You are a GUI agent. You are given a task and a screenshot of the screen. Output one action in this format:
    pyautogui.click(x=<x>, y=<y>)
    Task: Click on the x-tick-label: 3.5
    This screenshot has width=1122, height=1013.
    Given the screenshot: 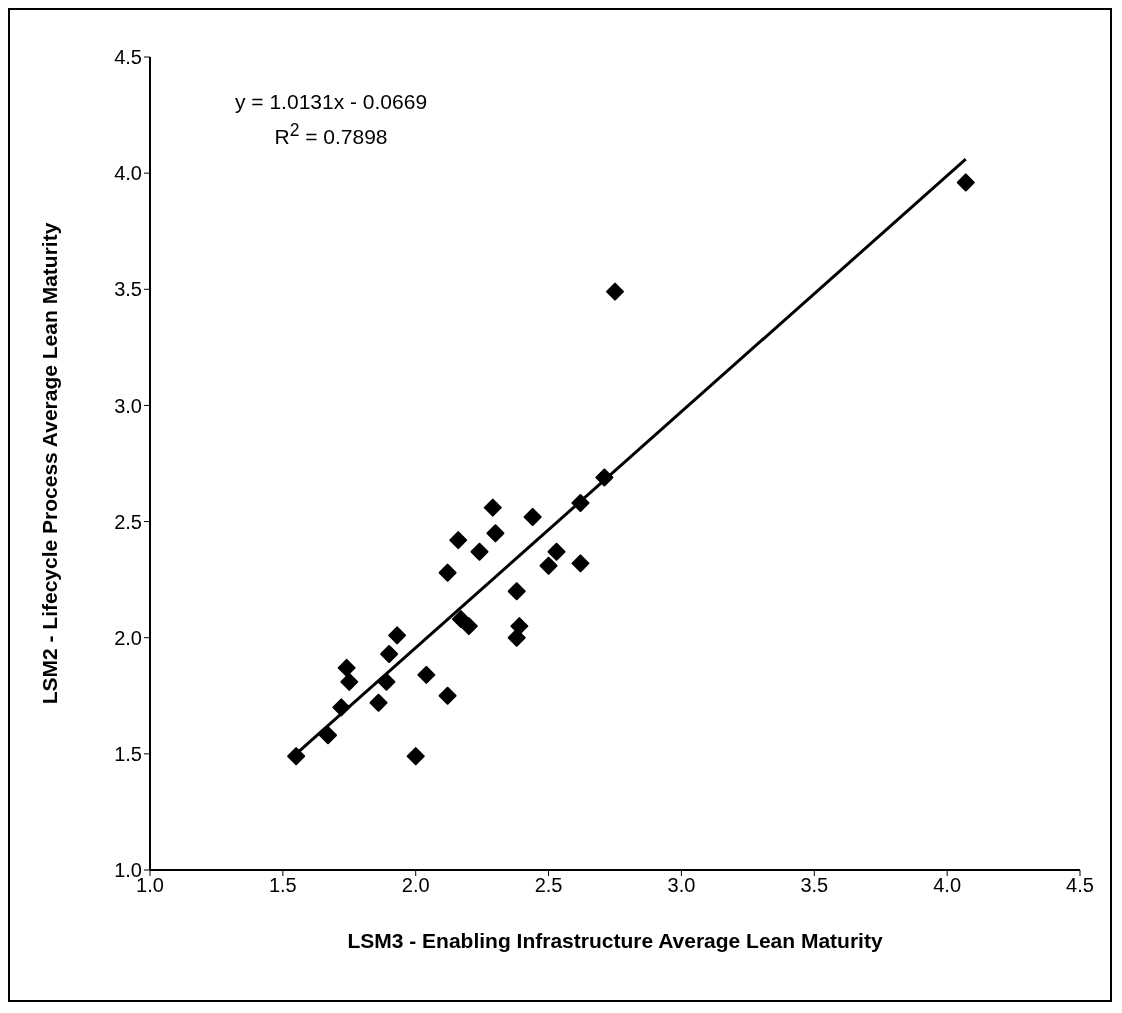 What is the action you would take?
    pyautogui.click(x=814, y=885)
    